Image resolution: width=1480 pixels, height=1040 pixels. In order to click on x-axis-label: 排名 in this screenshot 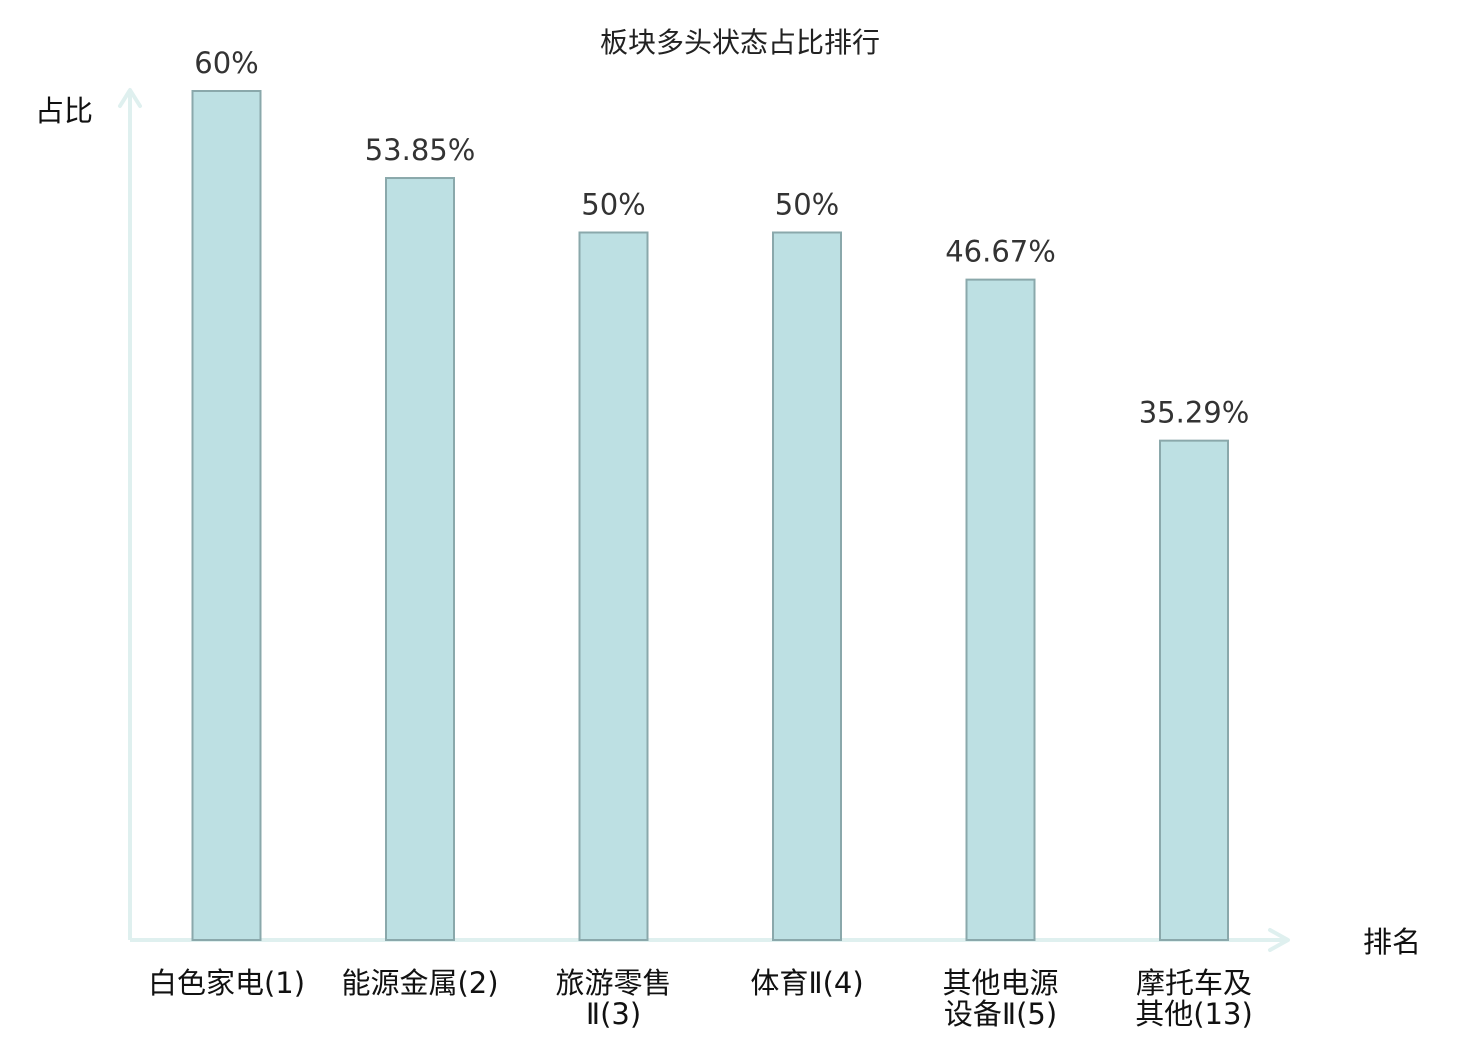, I will do `click(1392, 942)`.